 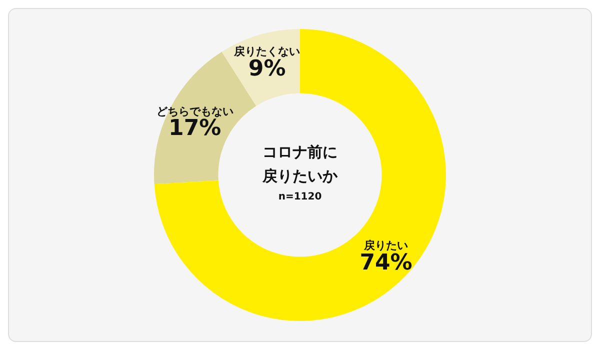 I want to click on data-label: 9%, so click(x=267, y=69).